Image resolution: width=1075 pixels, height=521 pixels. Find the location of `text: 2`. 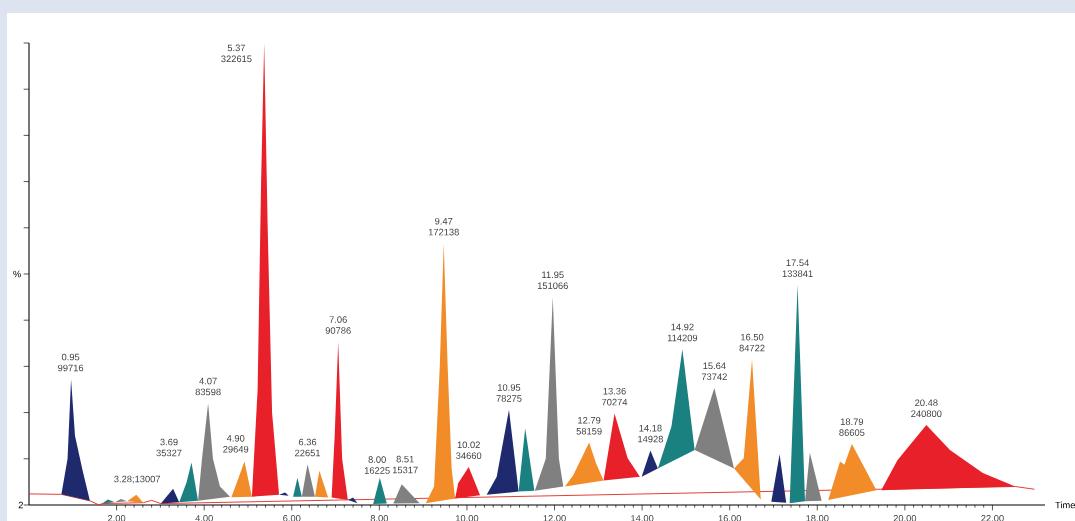

text: 2 is located at coordinates (20, 505).